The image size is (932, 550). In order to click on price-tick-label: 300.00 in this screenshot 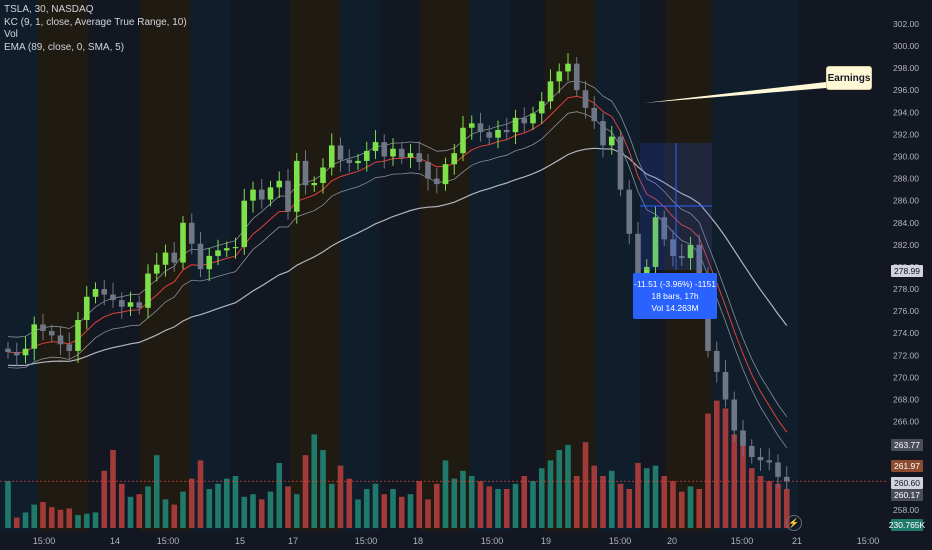, I will do `click(906, 46)`.